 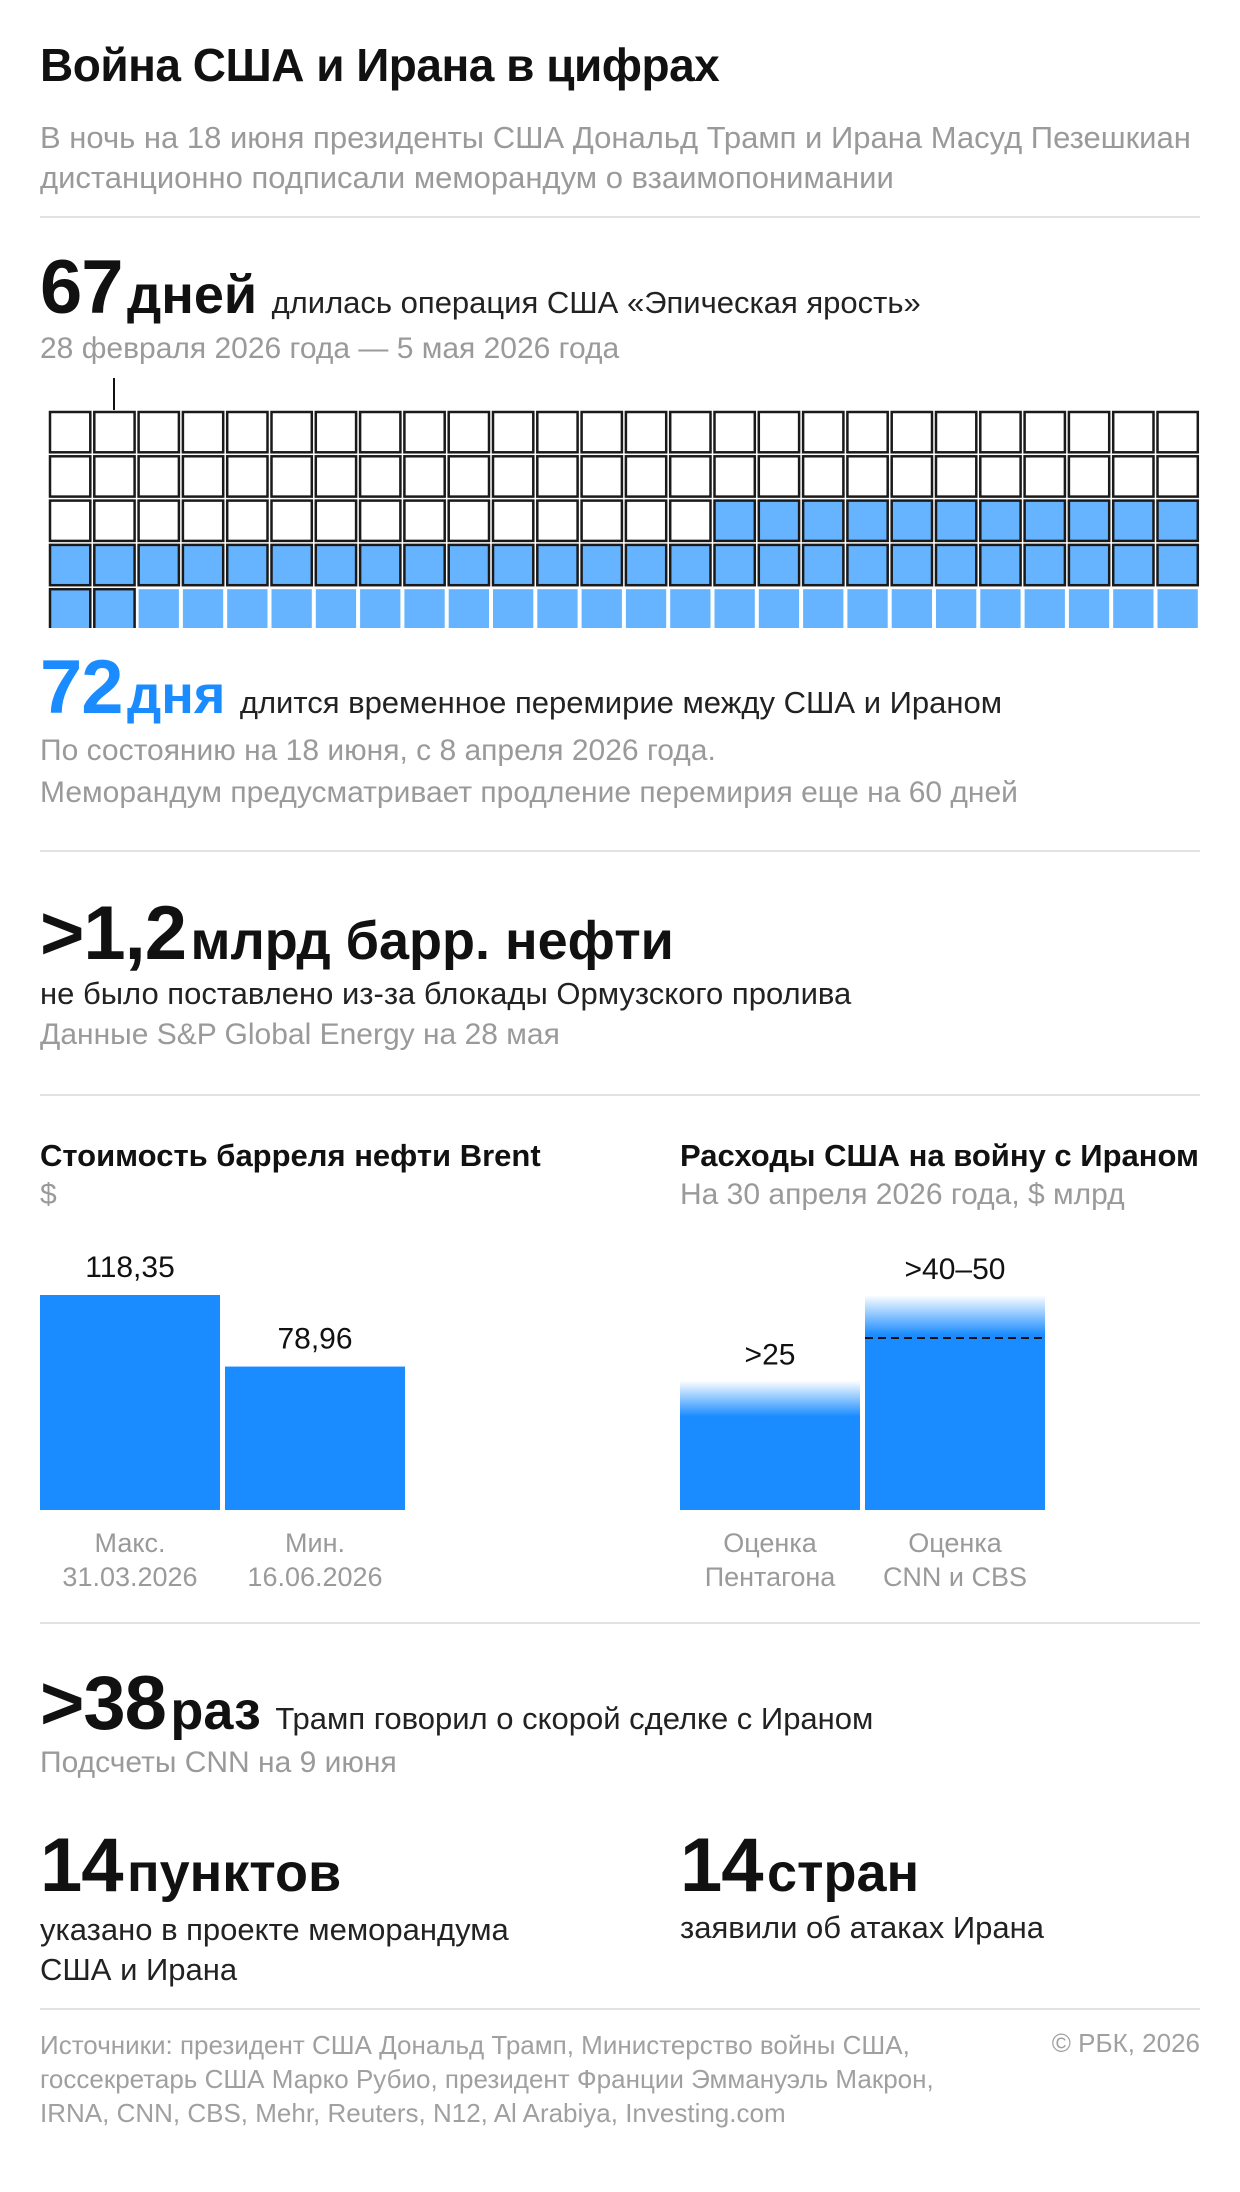 I want to click on trump-text: Трамп говорил о скорой сделке с Ираном, so click(x=574, y=1718).